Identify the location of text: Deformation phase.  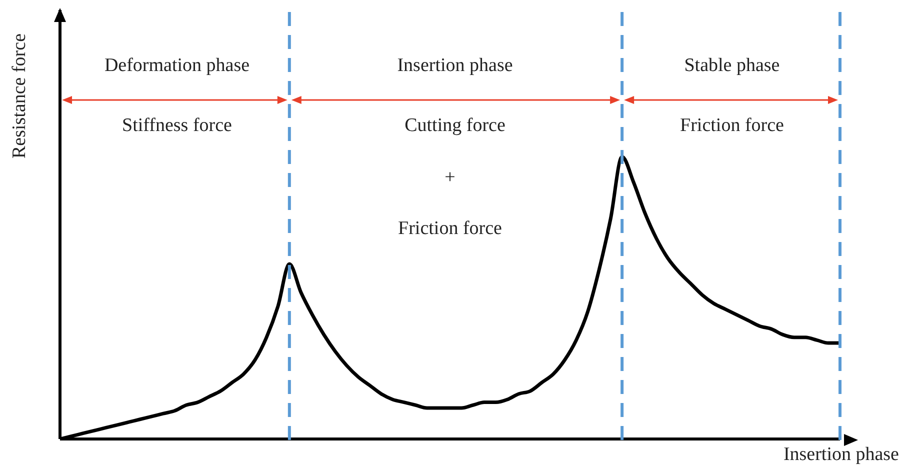
(177, 65).